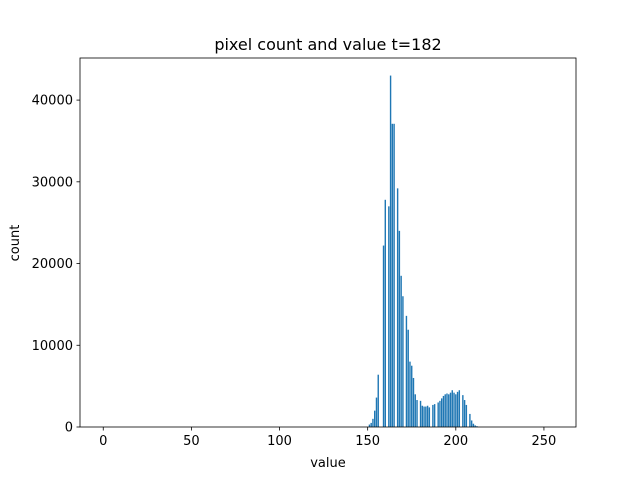 Image resolution: width=640 pixels, height=480 pixels. Describe the element at coordinates (367, 441) in the screenshot. I see `x-tick-label: 150` at that location.